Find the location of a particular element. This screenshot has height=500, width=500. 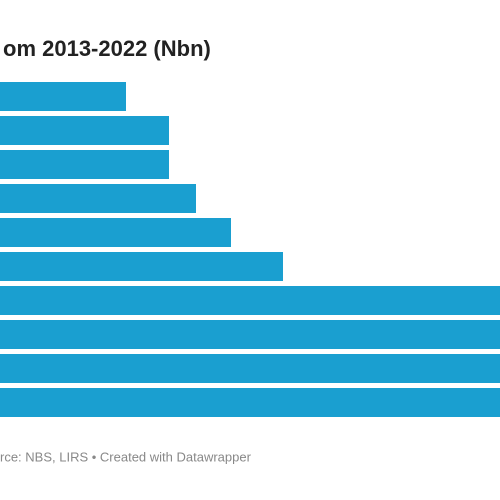

chart-title: om 2013-2022 (Nbn) is located at coordinates (107, 48).